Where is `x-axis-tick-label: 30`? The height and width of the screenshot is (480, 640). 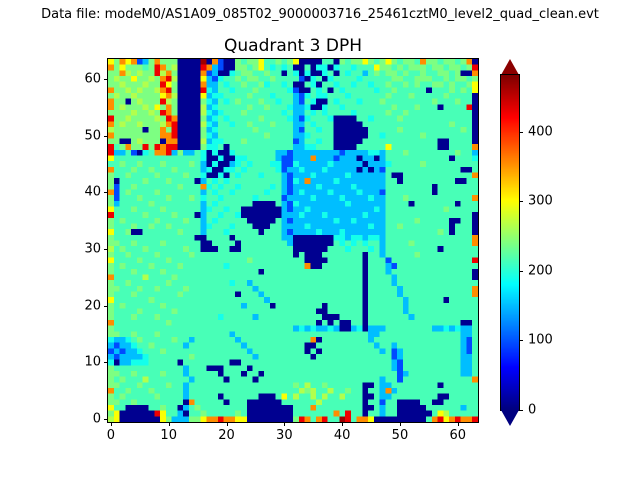 x-axis-tick-label: 30 is located at coordinates (284, 435).